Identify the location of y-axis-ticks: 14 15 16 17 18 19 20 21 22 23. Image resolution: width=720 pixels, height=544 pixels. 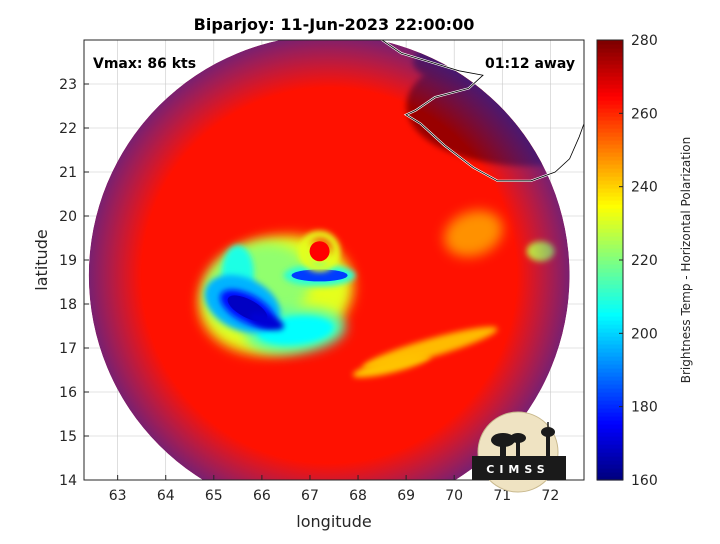
(74, 283).